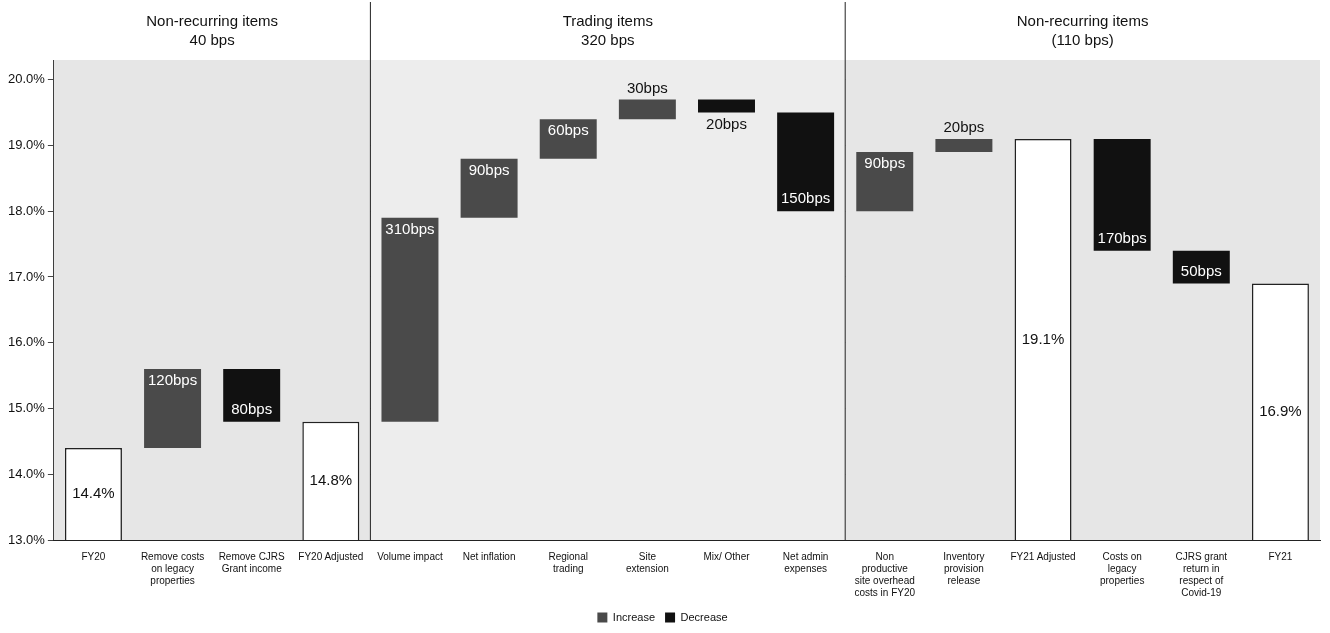 This screenshot has width=1330, height=633. I want to click on annotation: 30bps, so click(647, 87).